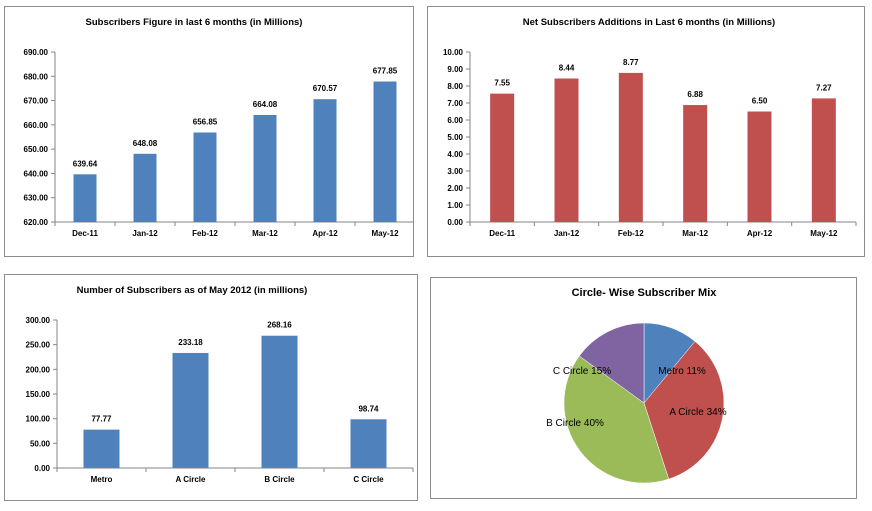  I want to click on data-label: 8.77, so click(631, 62).